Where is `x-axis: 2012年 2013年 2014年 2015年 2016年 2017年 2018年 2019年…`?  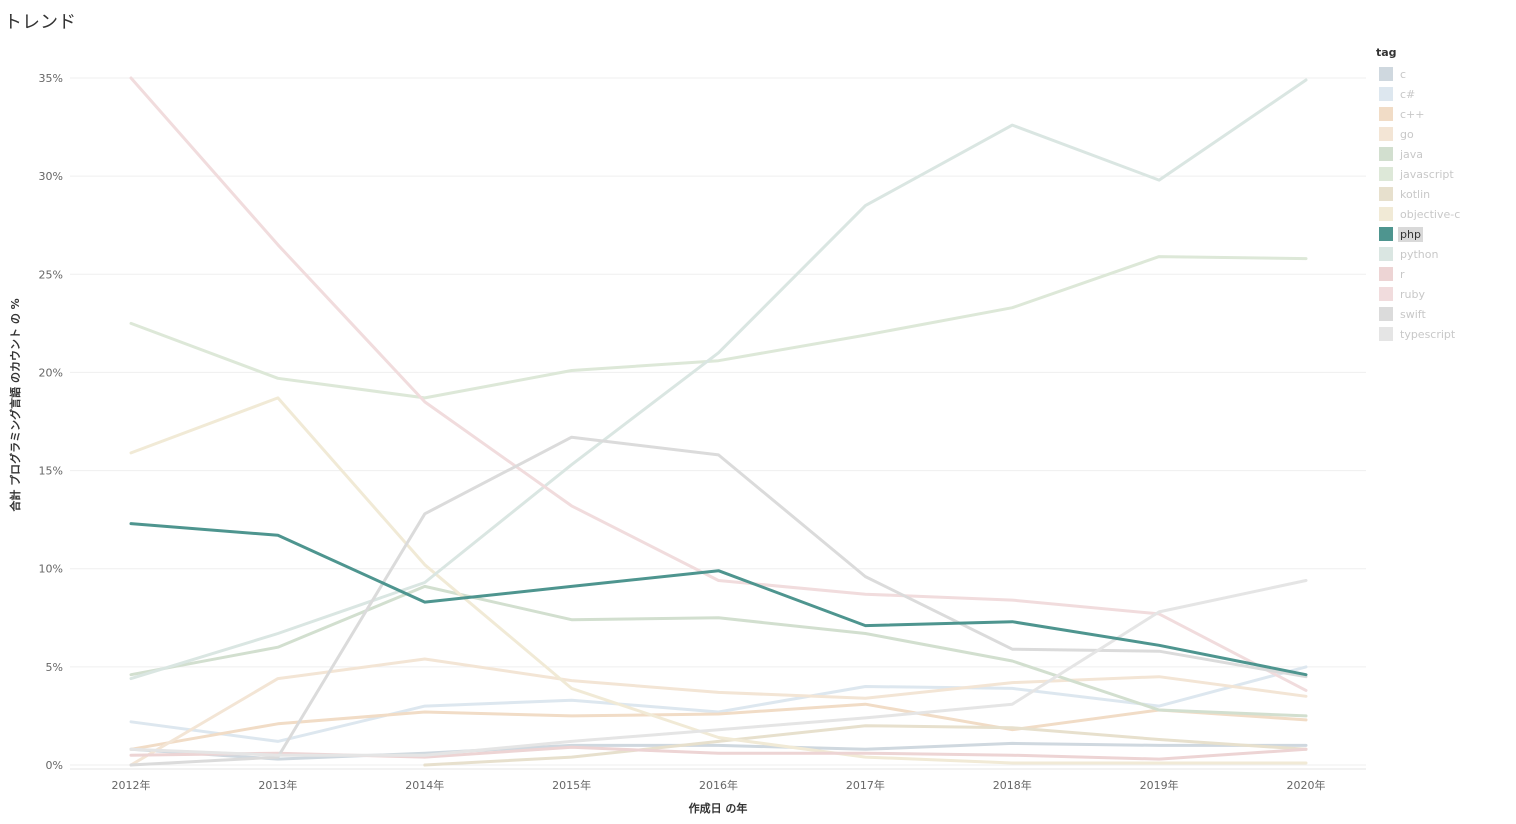
x-axis: 2012年 2013年 2014年 2015年 2016年 2017年 2018年 2019年… is located at coordinates (719, 785).